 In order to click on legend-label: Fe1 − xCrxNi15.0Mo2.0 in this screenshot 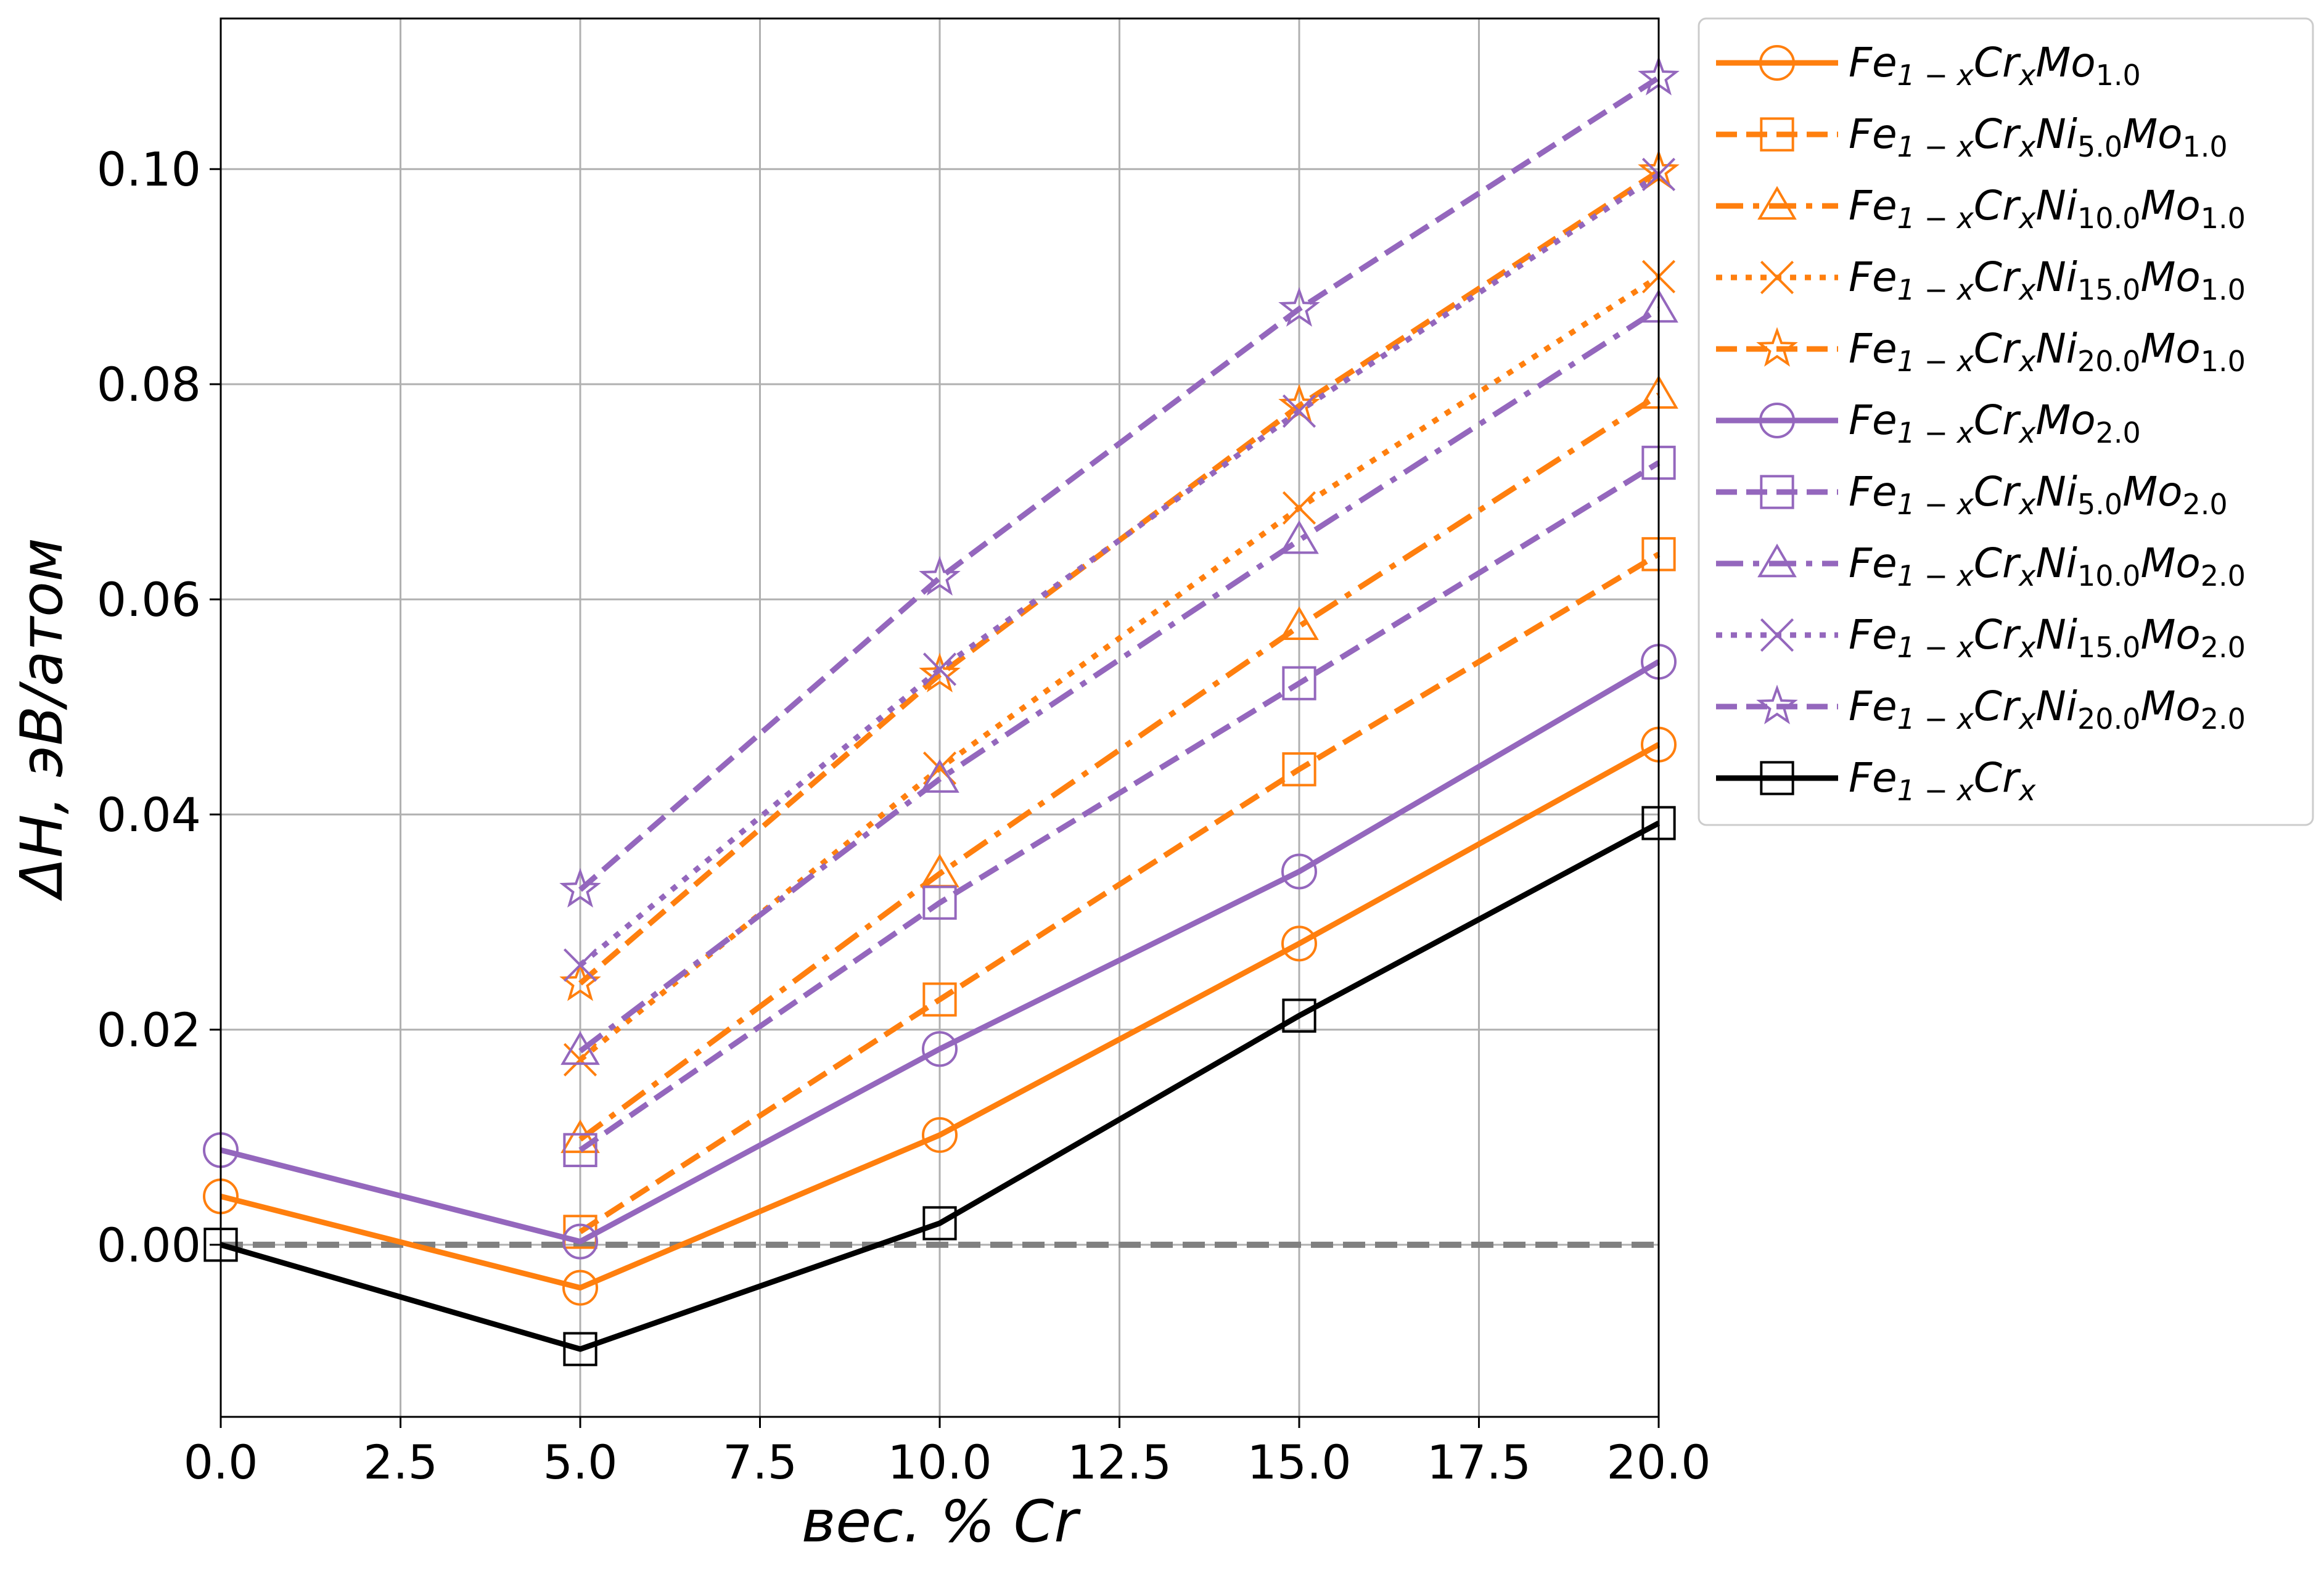, I will do `click(2047, 638)`.